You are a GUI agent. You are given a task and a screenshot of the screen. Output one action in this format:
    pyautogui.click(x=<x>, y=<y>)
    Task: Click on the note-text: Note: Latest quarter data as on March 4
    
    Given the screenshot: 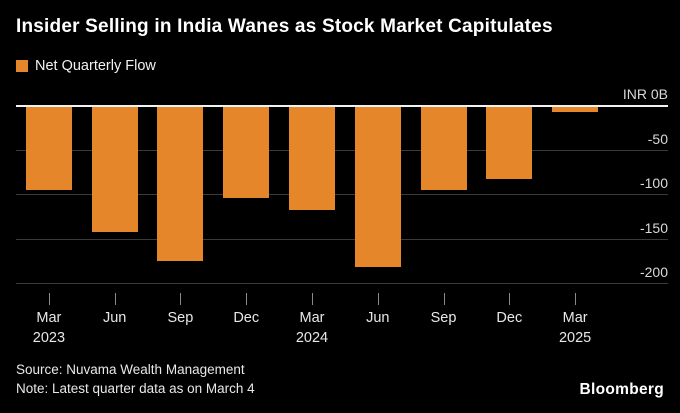 What is the action you would take?
    pyautogui.click(x=135, y=389)
    